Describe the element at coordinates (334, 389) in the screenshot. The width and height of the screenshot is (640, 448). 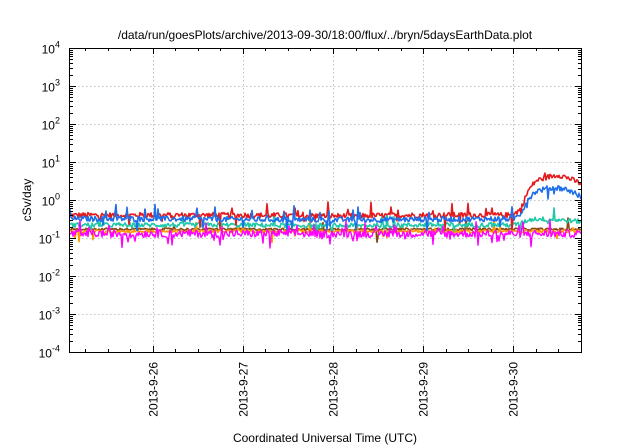
I see `x-tick-label: 2013-9-28` at that location.